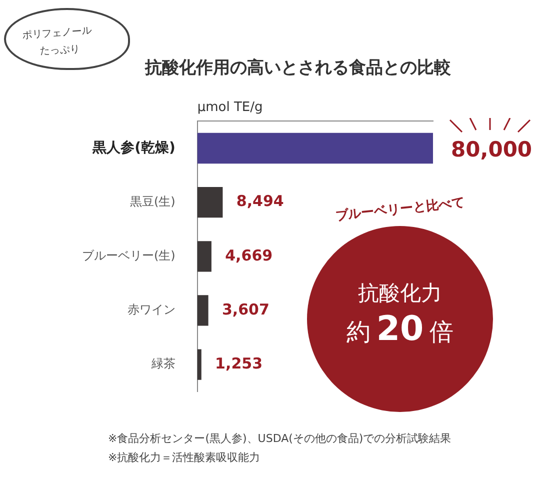  What do you see at coordinates (184, 457) in the screenshot?
I see `text: ※抗酸化力＝活性酸素吸収能力` at bounding box center [184, 457].